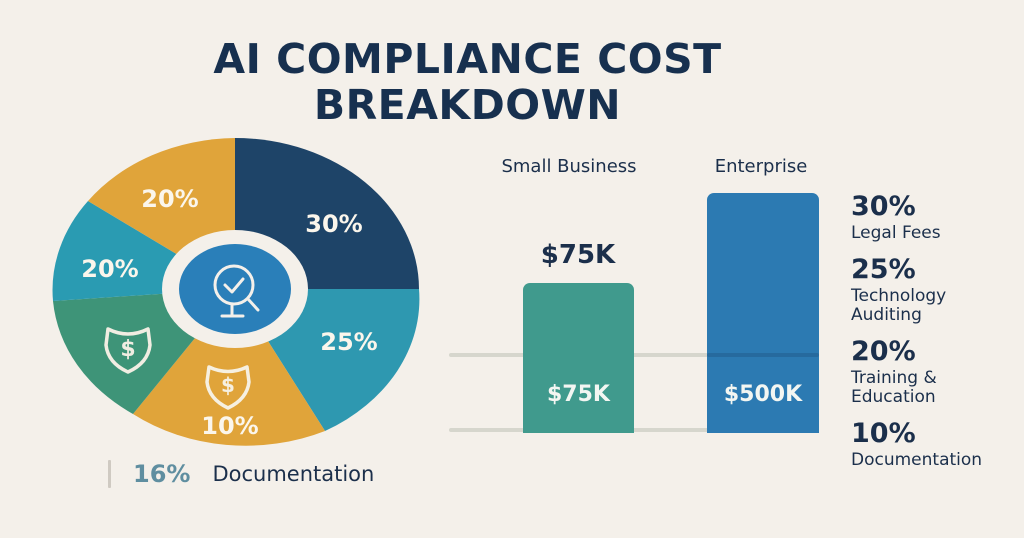 The height and width of the screenshot is (538, 1024). I want to click on legend-item-label: Training & Education, so click(894, 387).